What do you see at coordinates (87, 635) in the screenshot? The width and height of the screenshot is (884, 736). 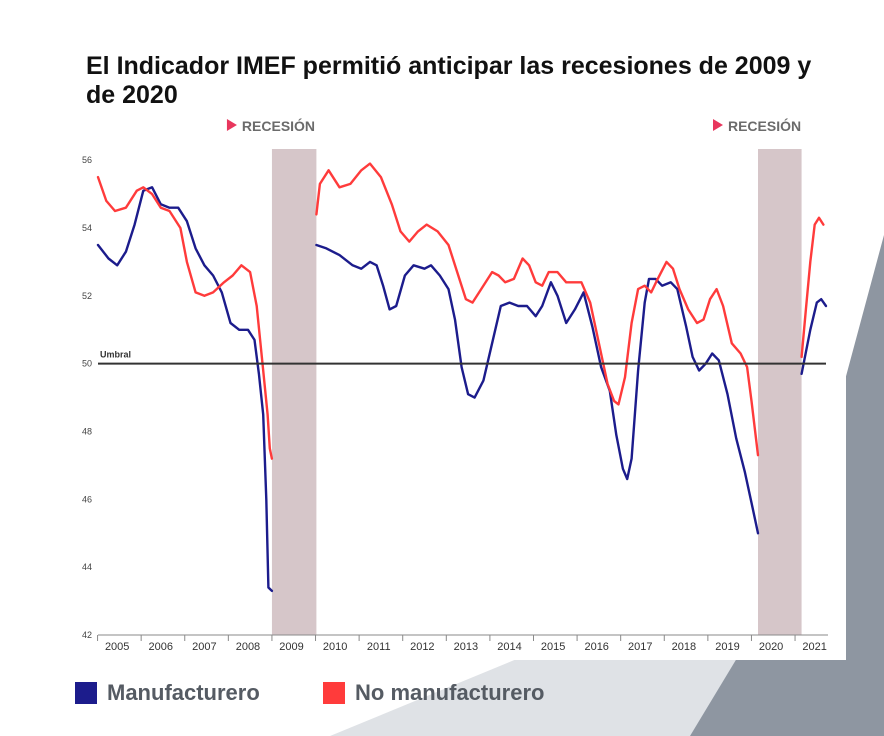 I see `y-tick-label: 42` at bounding box center [87, 635].